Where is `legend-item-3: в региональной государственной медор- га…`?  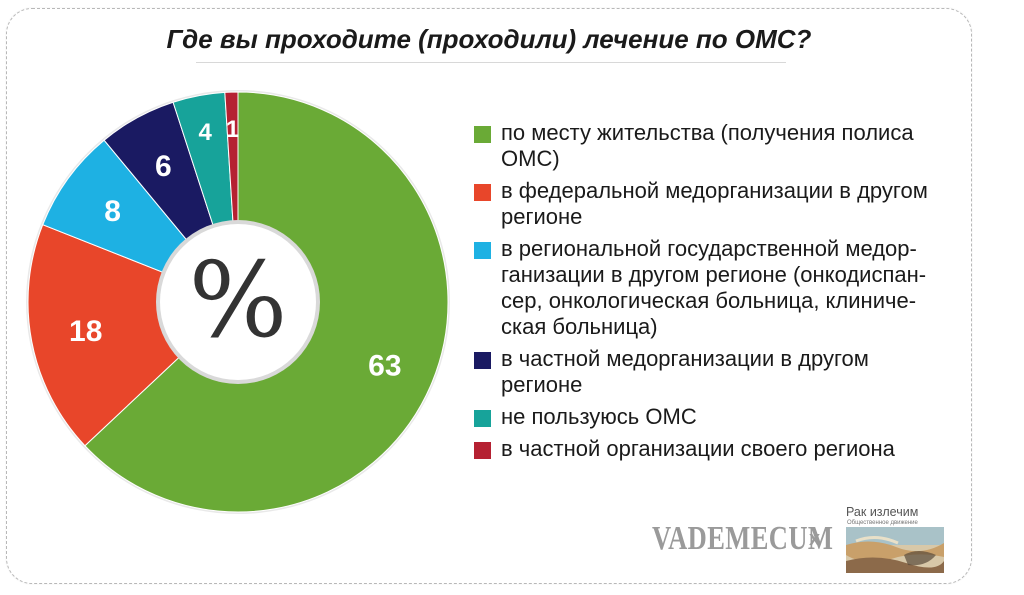 legend-item-3: в региональной государственной медор- га… is located at coordinates (709, 288).